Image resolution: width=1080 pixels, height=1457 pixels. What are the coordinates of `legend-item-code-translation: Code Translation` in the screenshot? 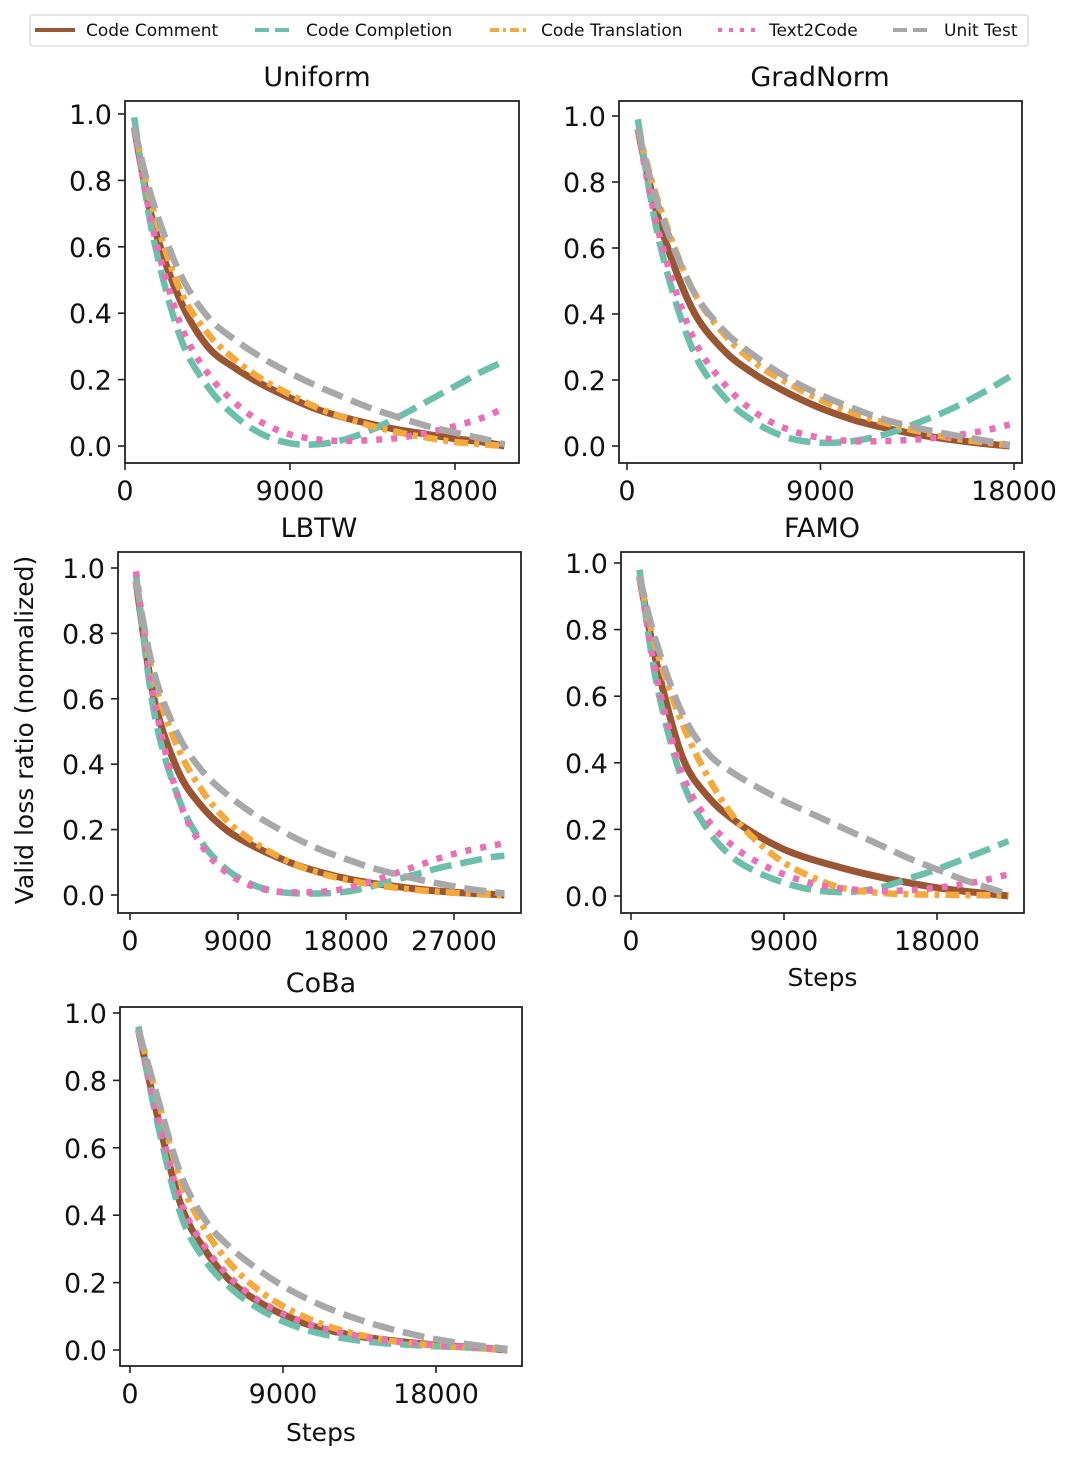 It's located at (586, 31).